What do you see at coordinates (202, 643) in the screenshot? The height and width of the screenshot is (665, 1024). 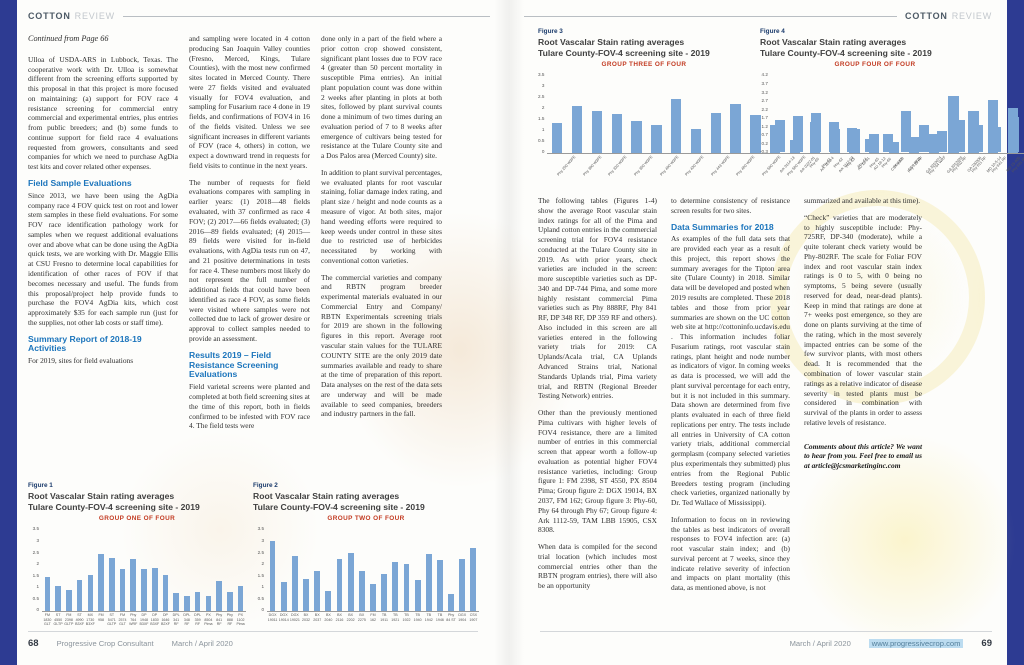 I see `issue-date: March / April 2020` at bounding box center [202, 643].